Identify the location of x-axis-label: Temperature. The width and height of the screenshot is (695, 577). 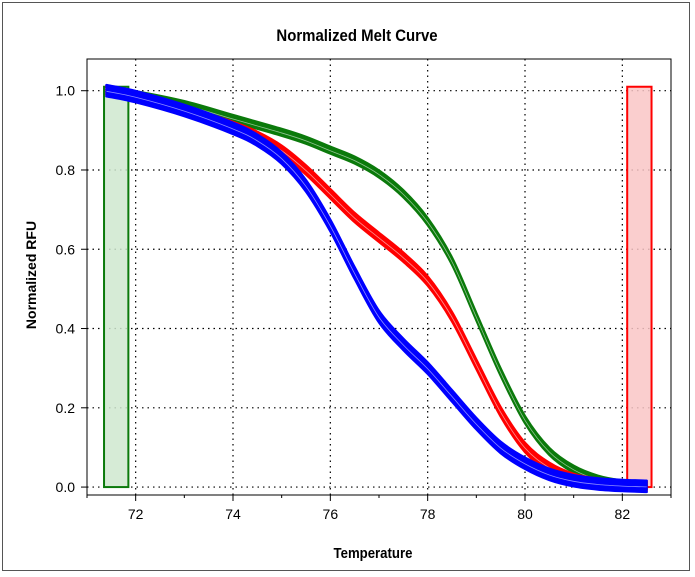
(373, 552).